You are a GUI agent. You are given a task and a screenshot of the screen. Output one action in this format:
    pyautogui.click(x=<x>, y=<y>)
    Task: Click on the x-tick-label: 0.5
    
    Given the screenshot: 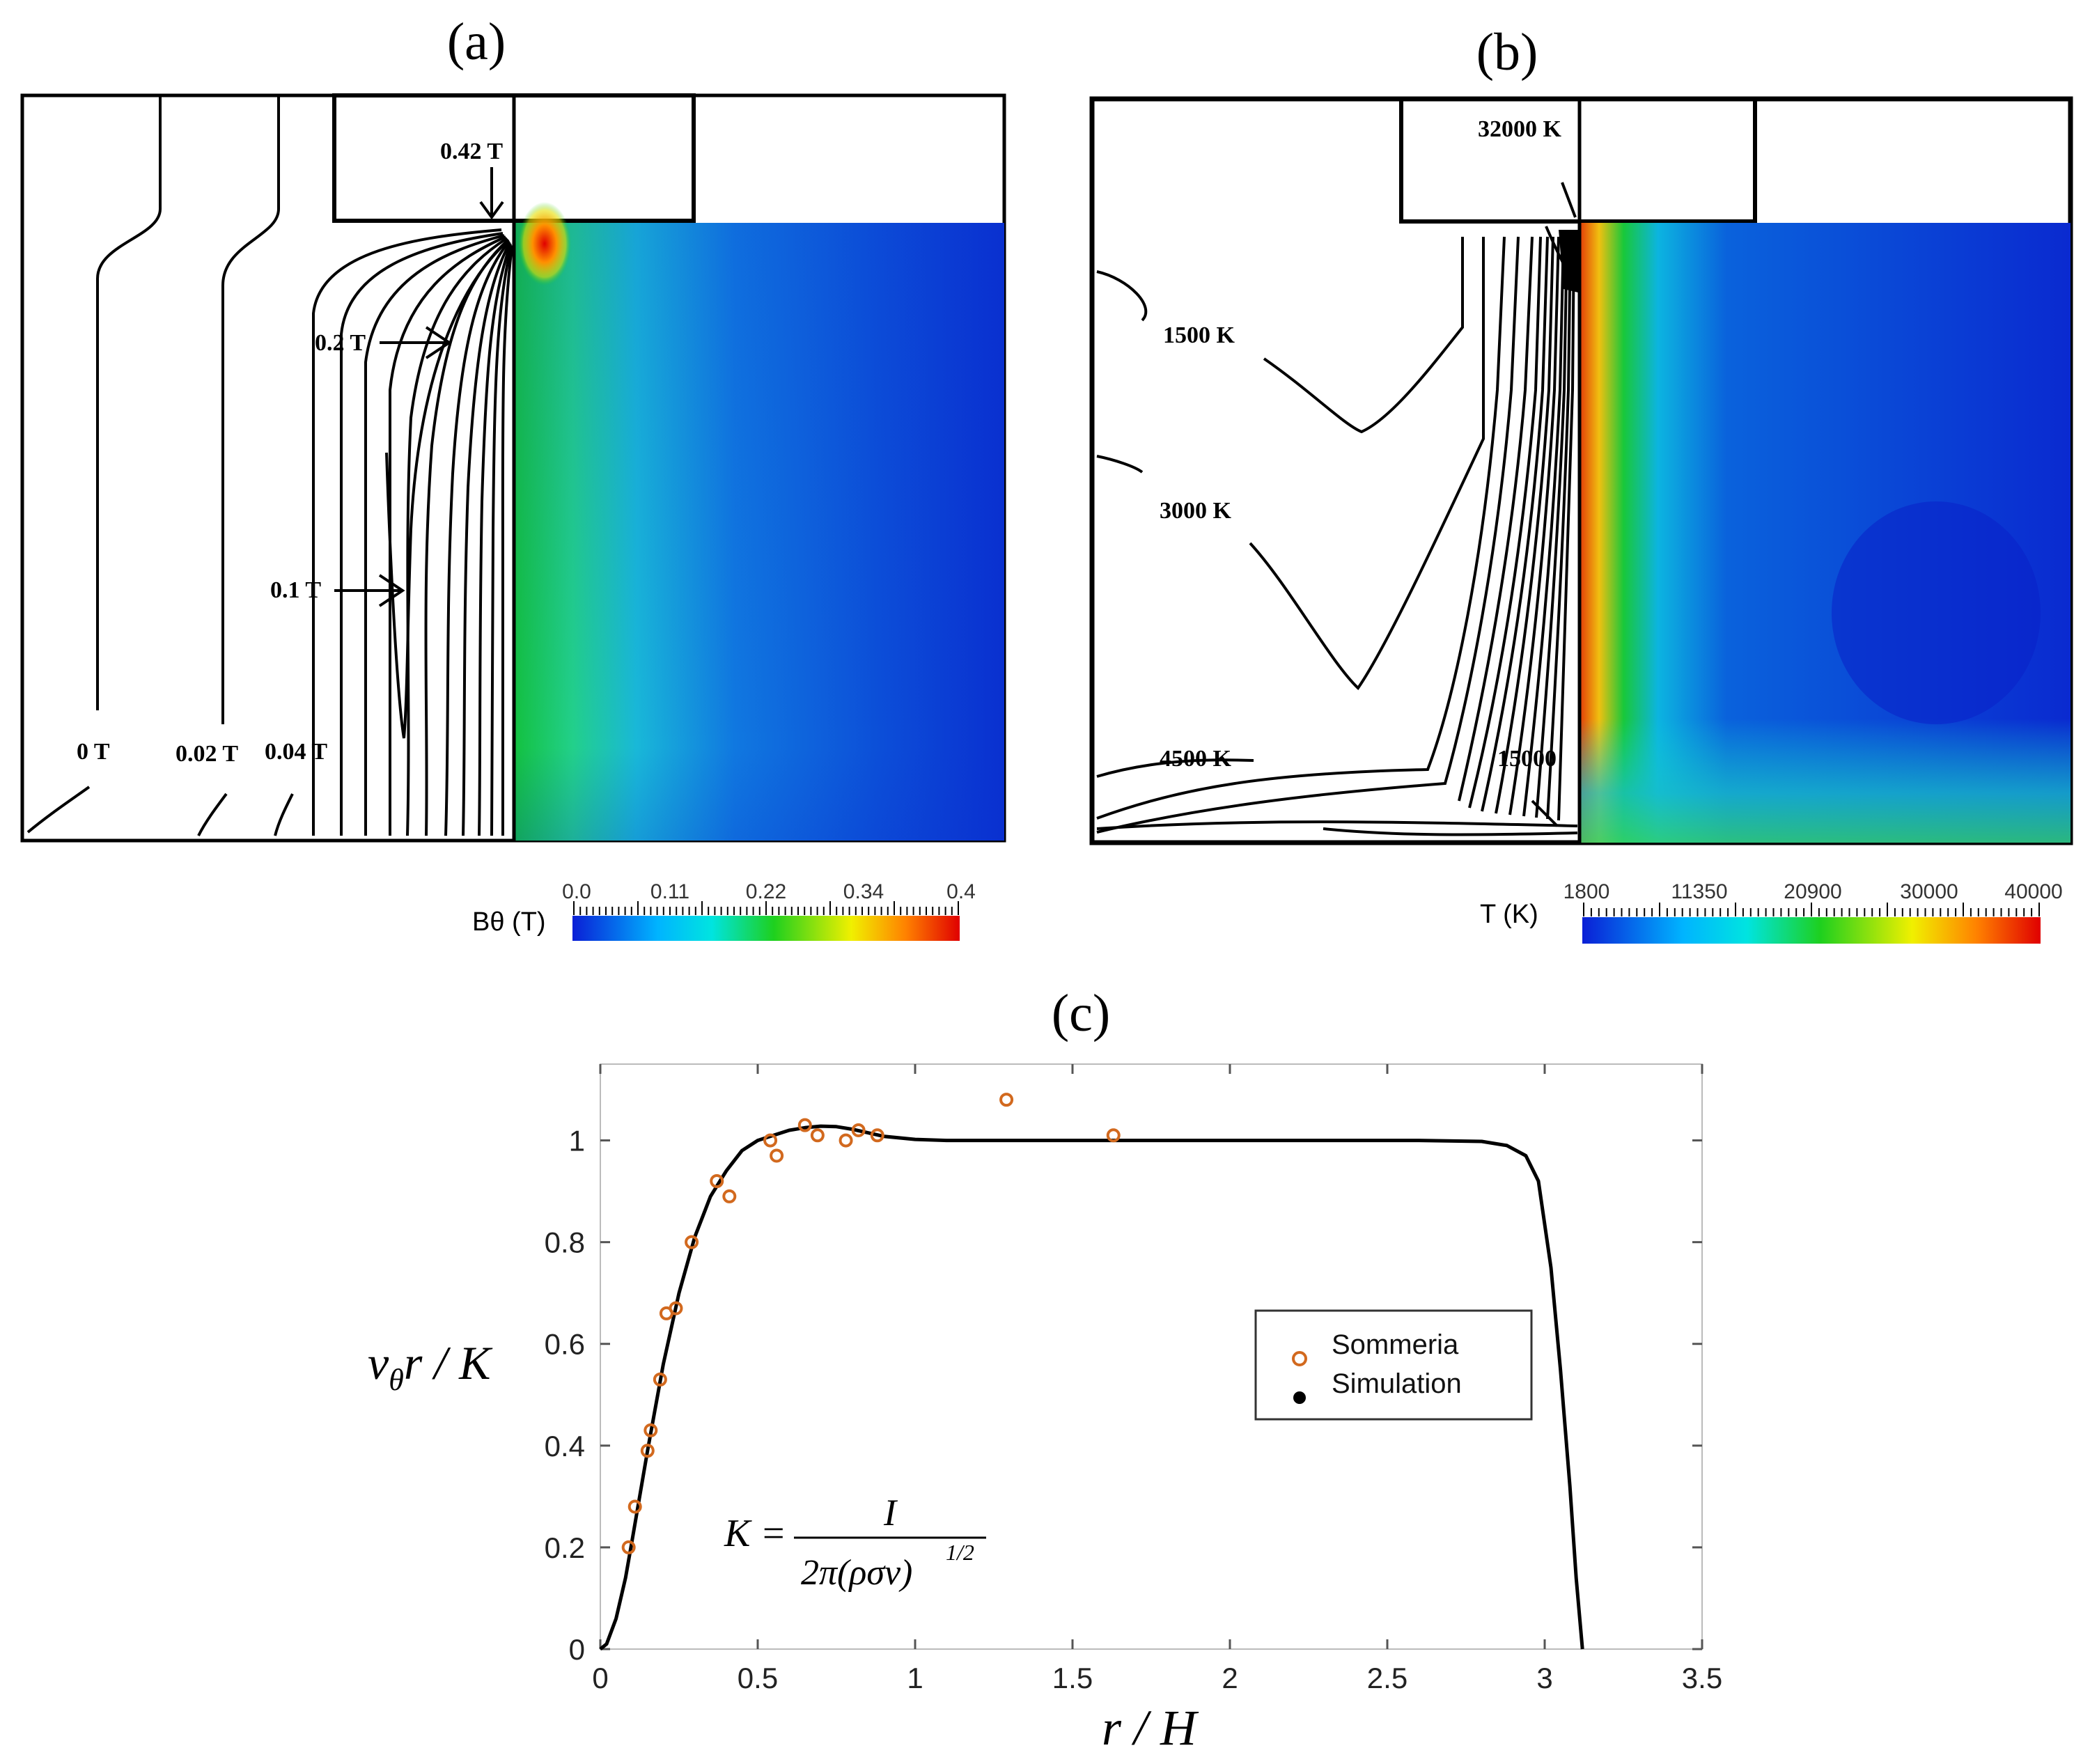 What is the action you would take?
    pyautogui.click(x=758, y=1678)
    